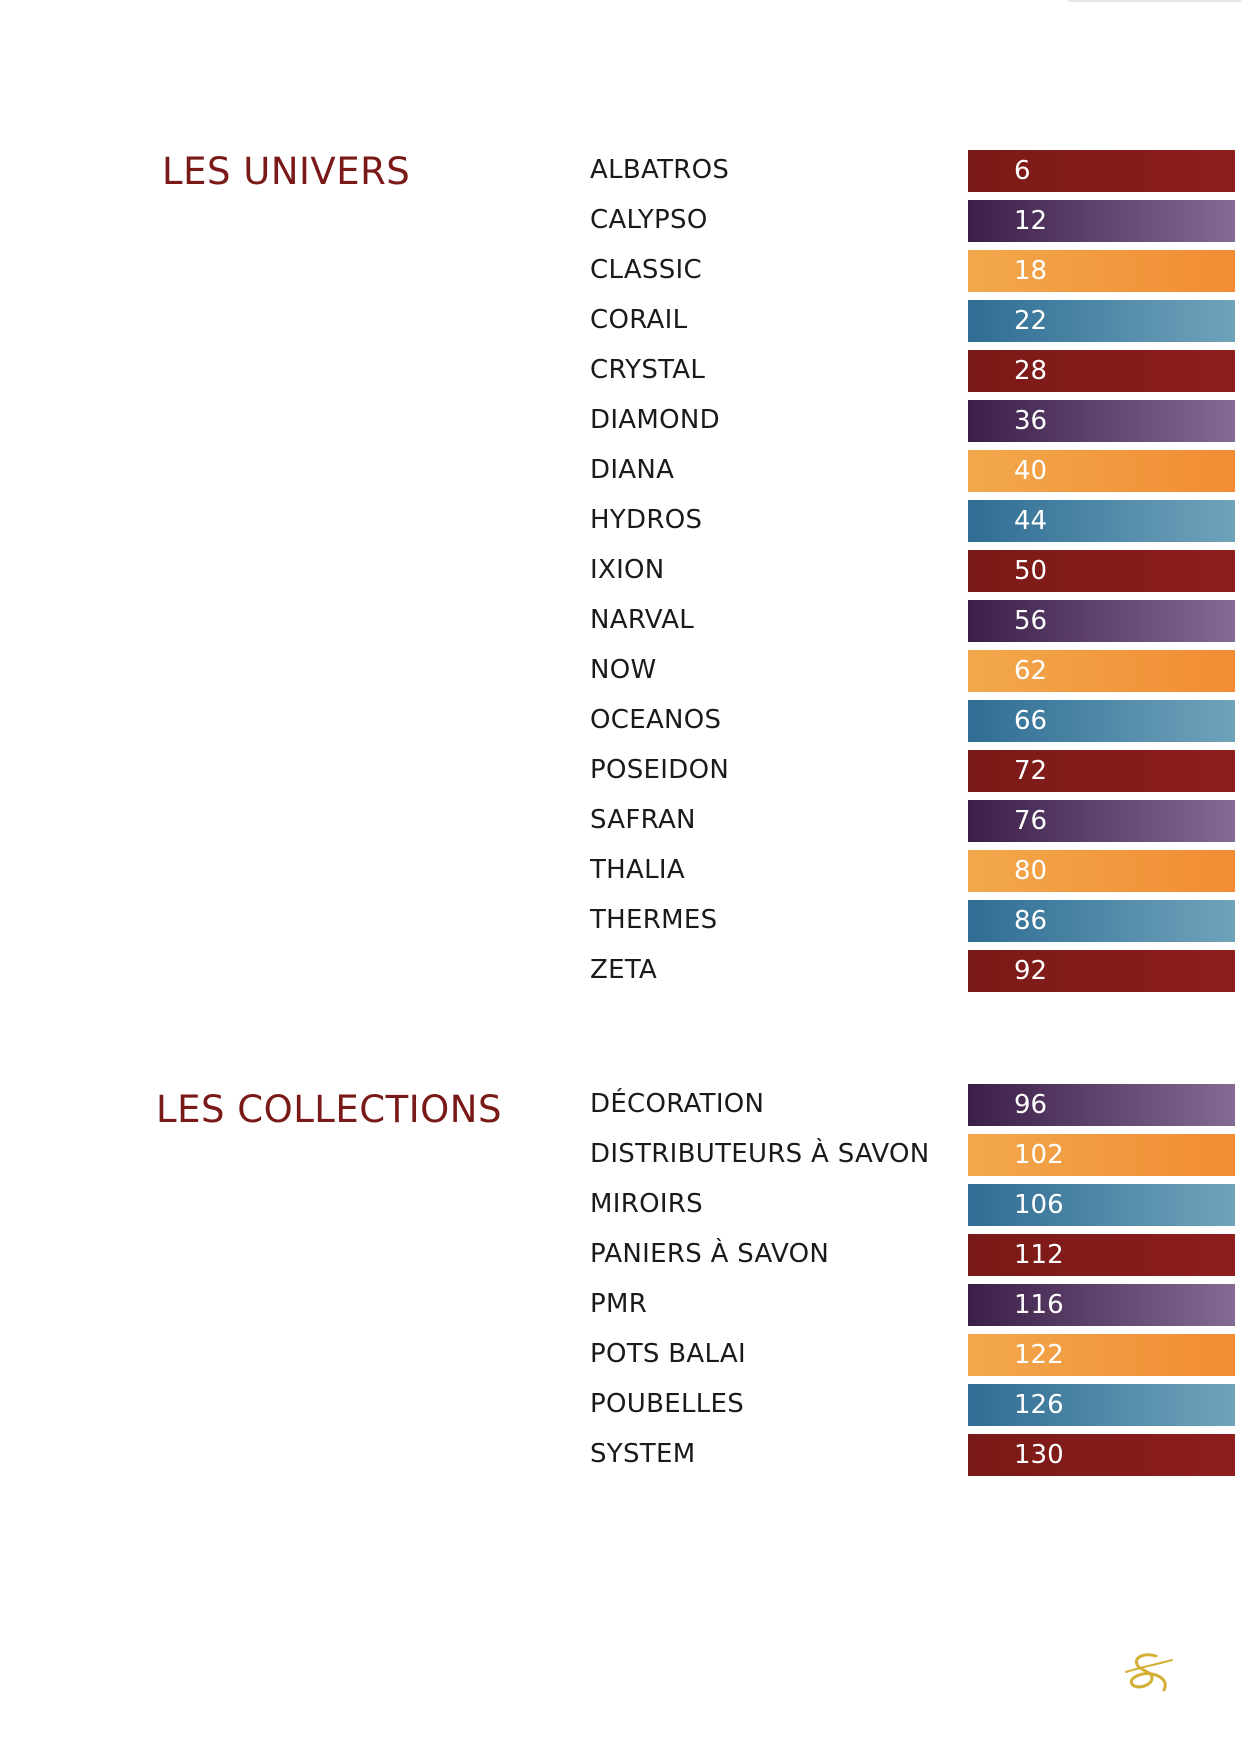 Image resolution: width=1241 pixels, height=1754 pixels. I want to click on toc-entry: ALBATROS 6, so click(620, 174).